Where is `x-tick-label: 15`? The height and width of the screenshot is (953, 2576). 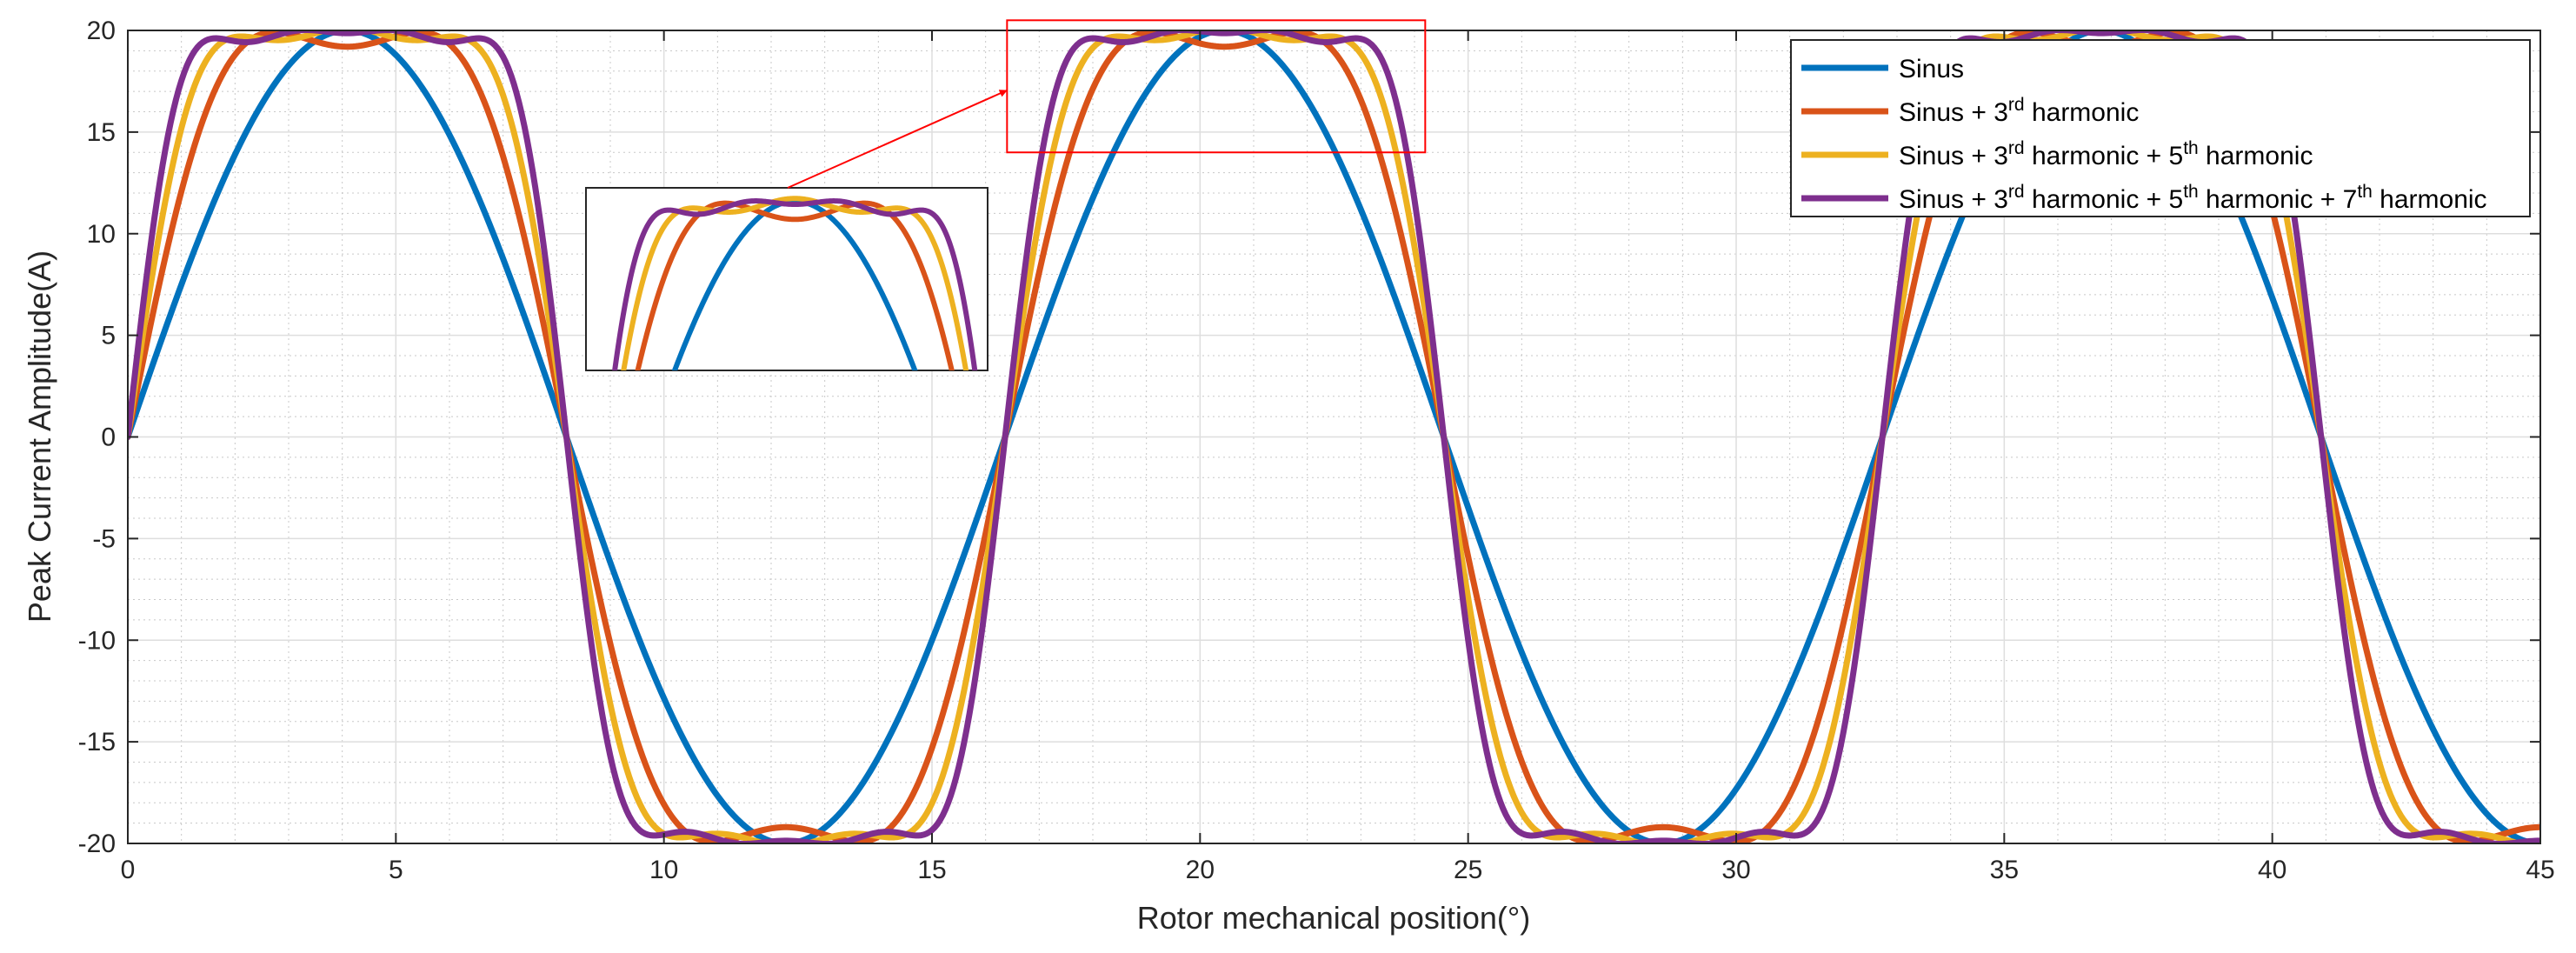
x-tick-label: 15 is located at coordinates (931, 870).